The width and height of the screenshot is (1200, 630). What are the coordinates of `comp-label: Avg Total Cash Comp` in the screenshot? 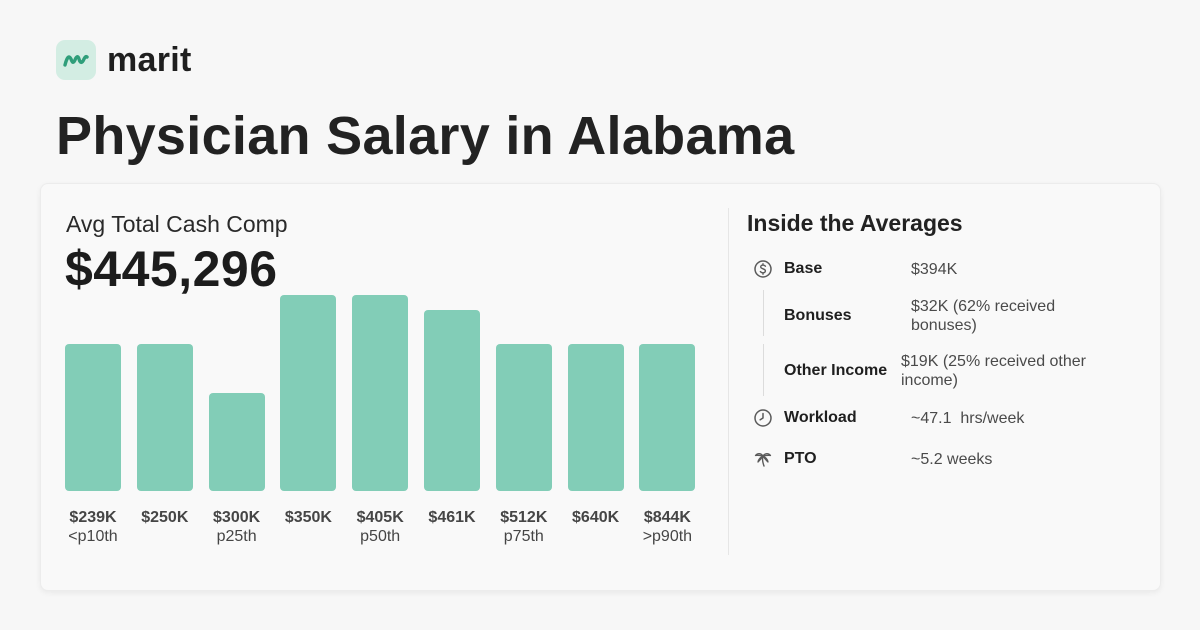 It's located at (177, 224).